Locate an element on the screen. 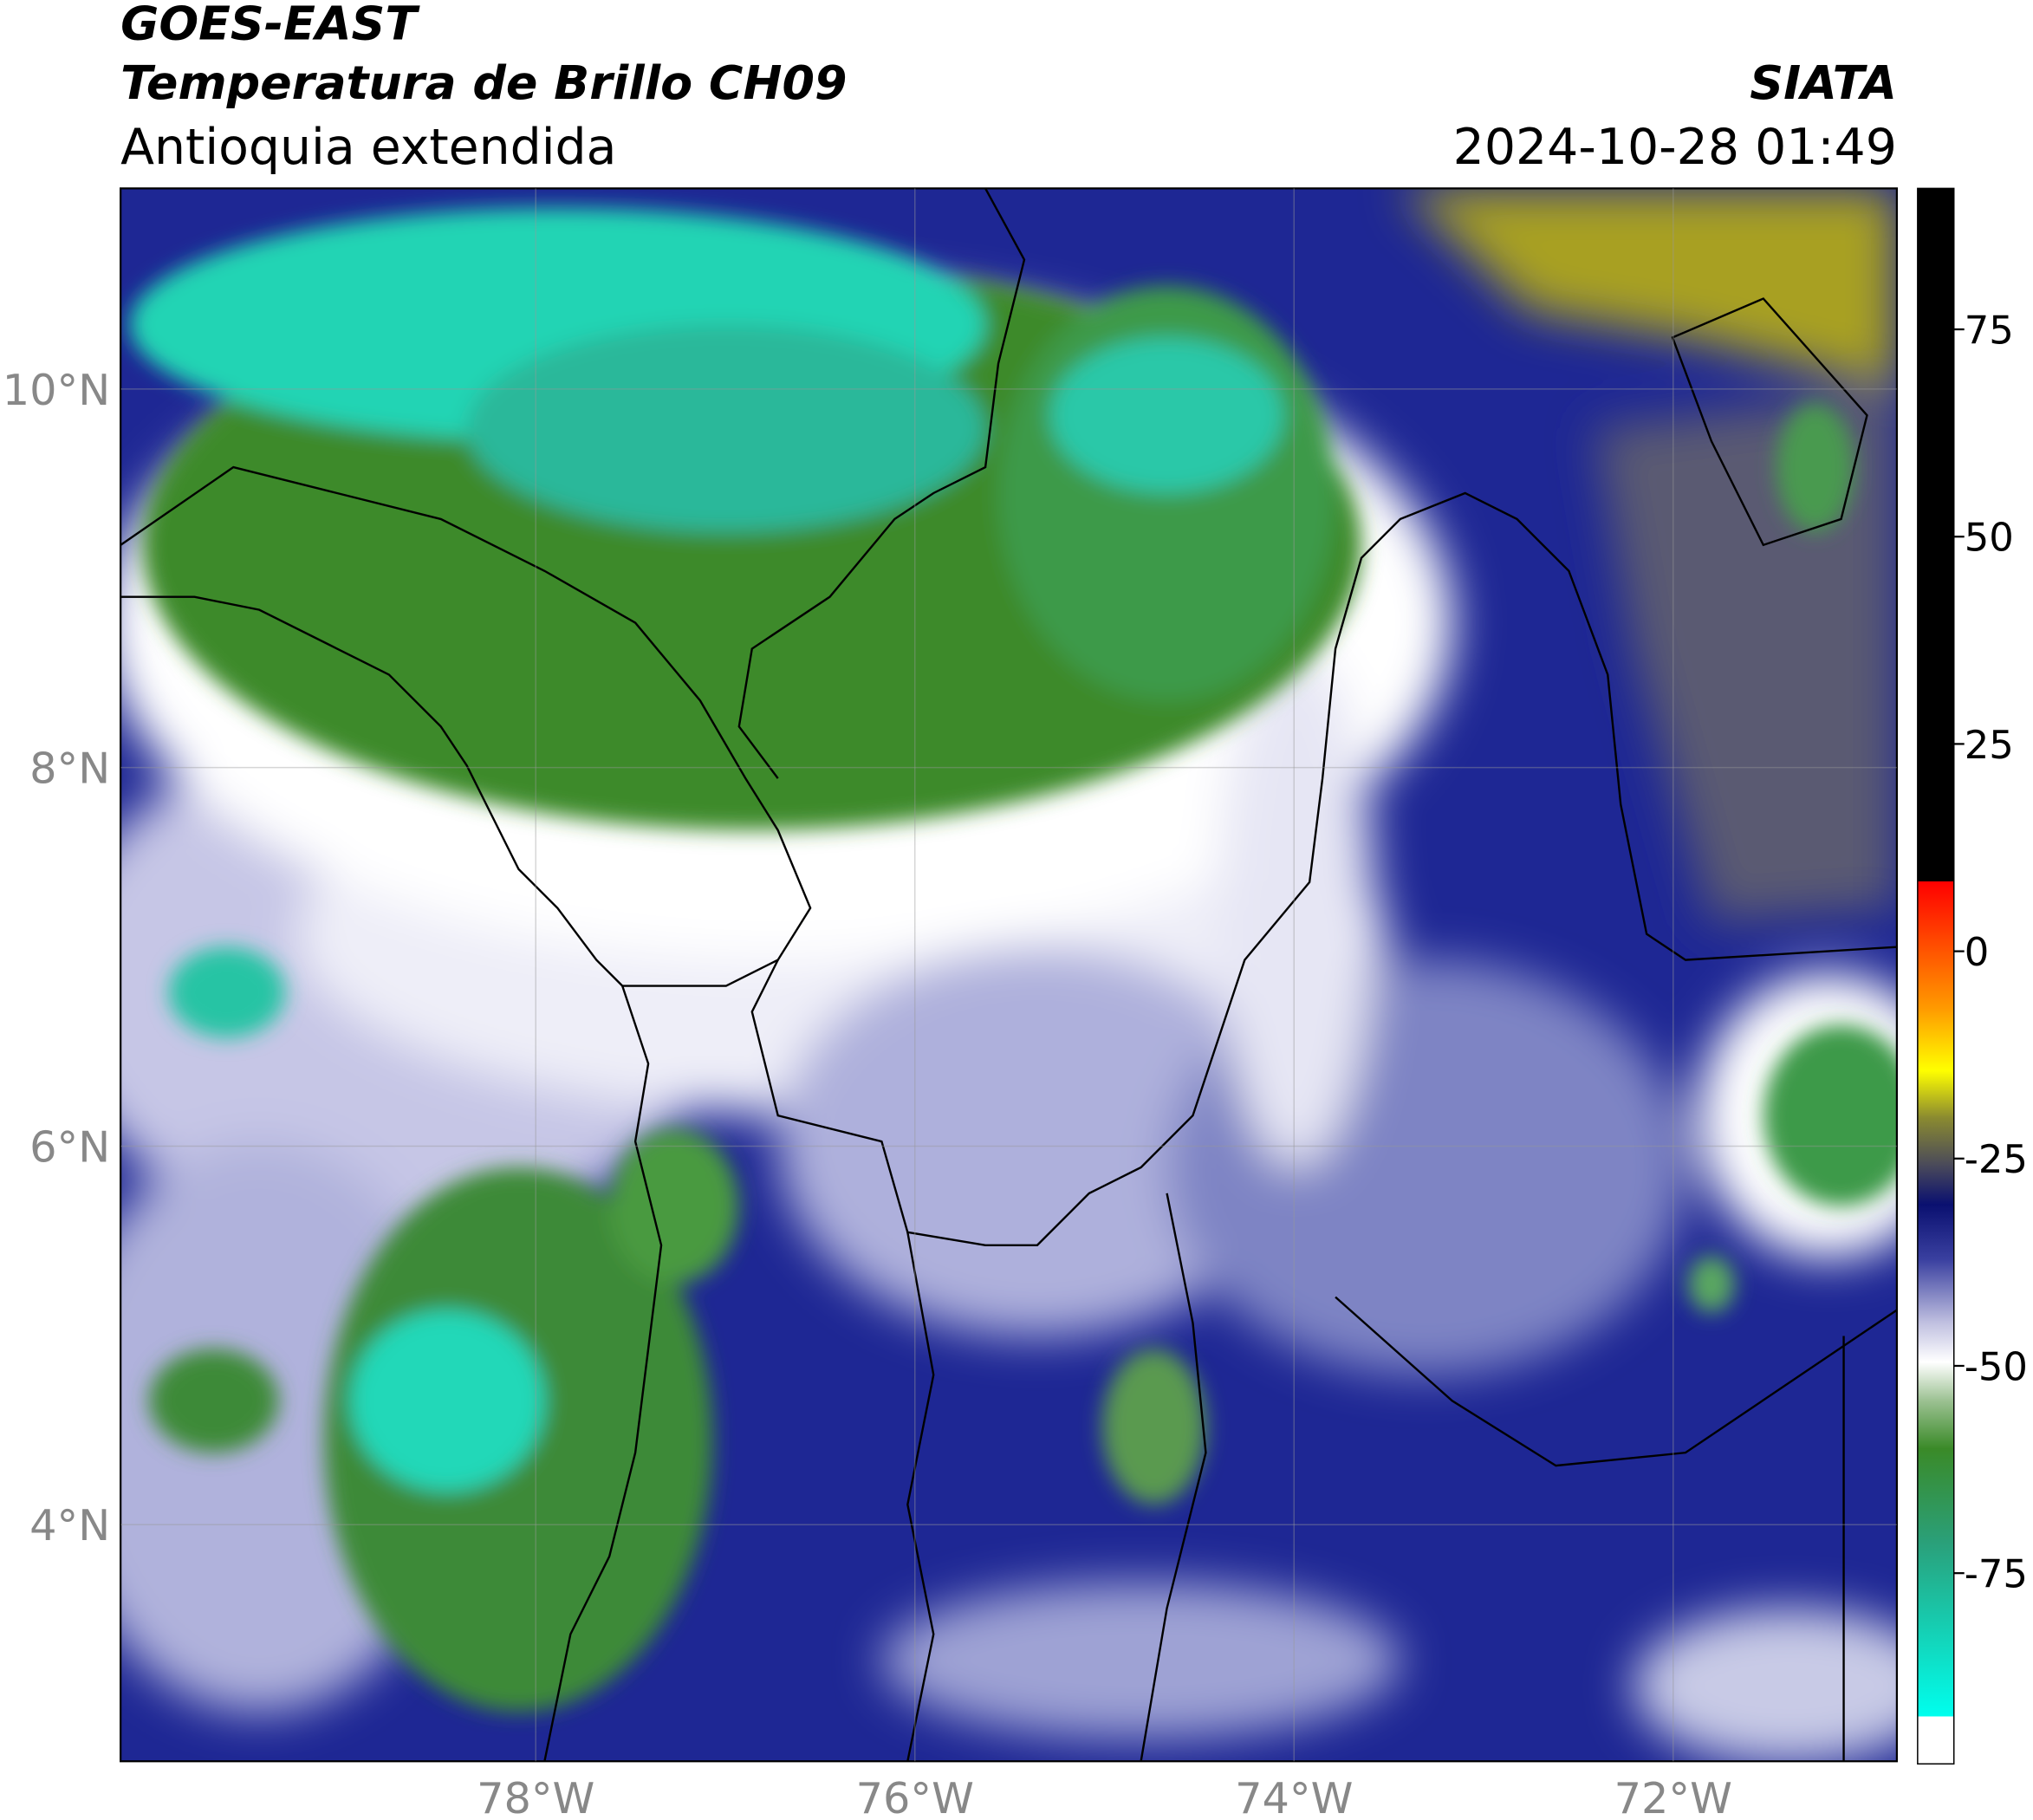 This screenshot has width=2033, height=1820. lon-tick-label: 76°W is located at coordinates (915, 1796).